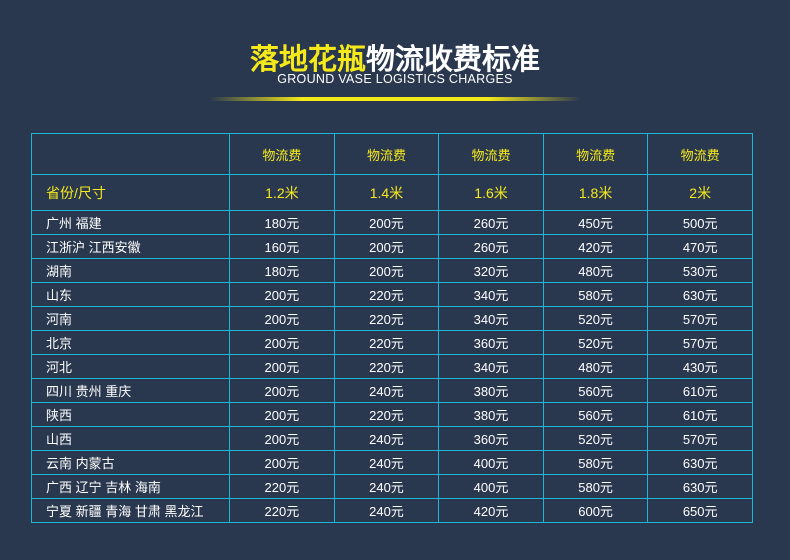 This screenshot has width=790, height=560. Describe the element at coordinates (130, 462) in the screenshot. I see `province-cell: 云南 内蒙古` at that location.